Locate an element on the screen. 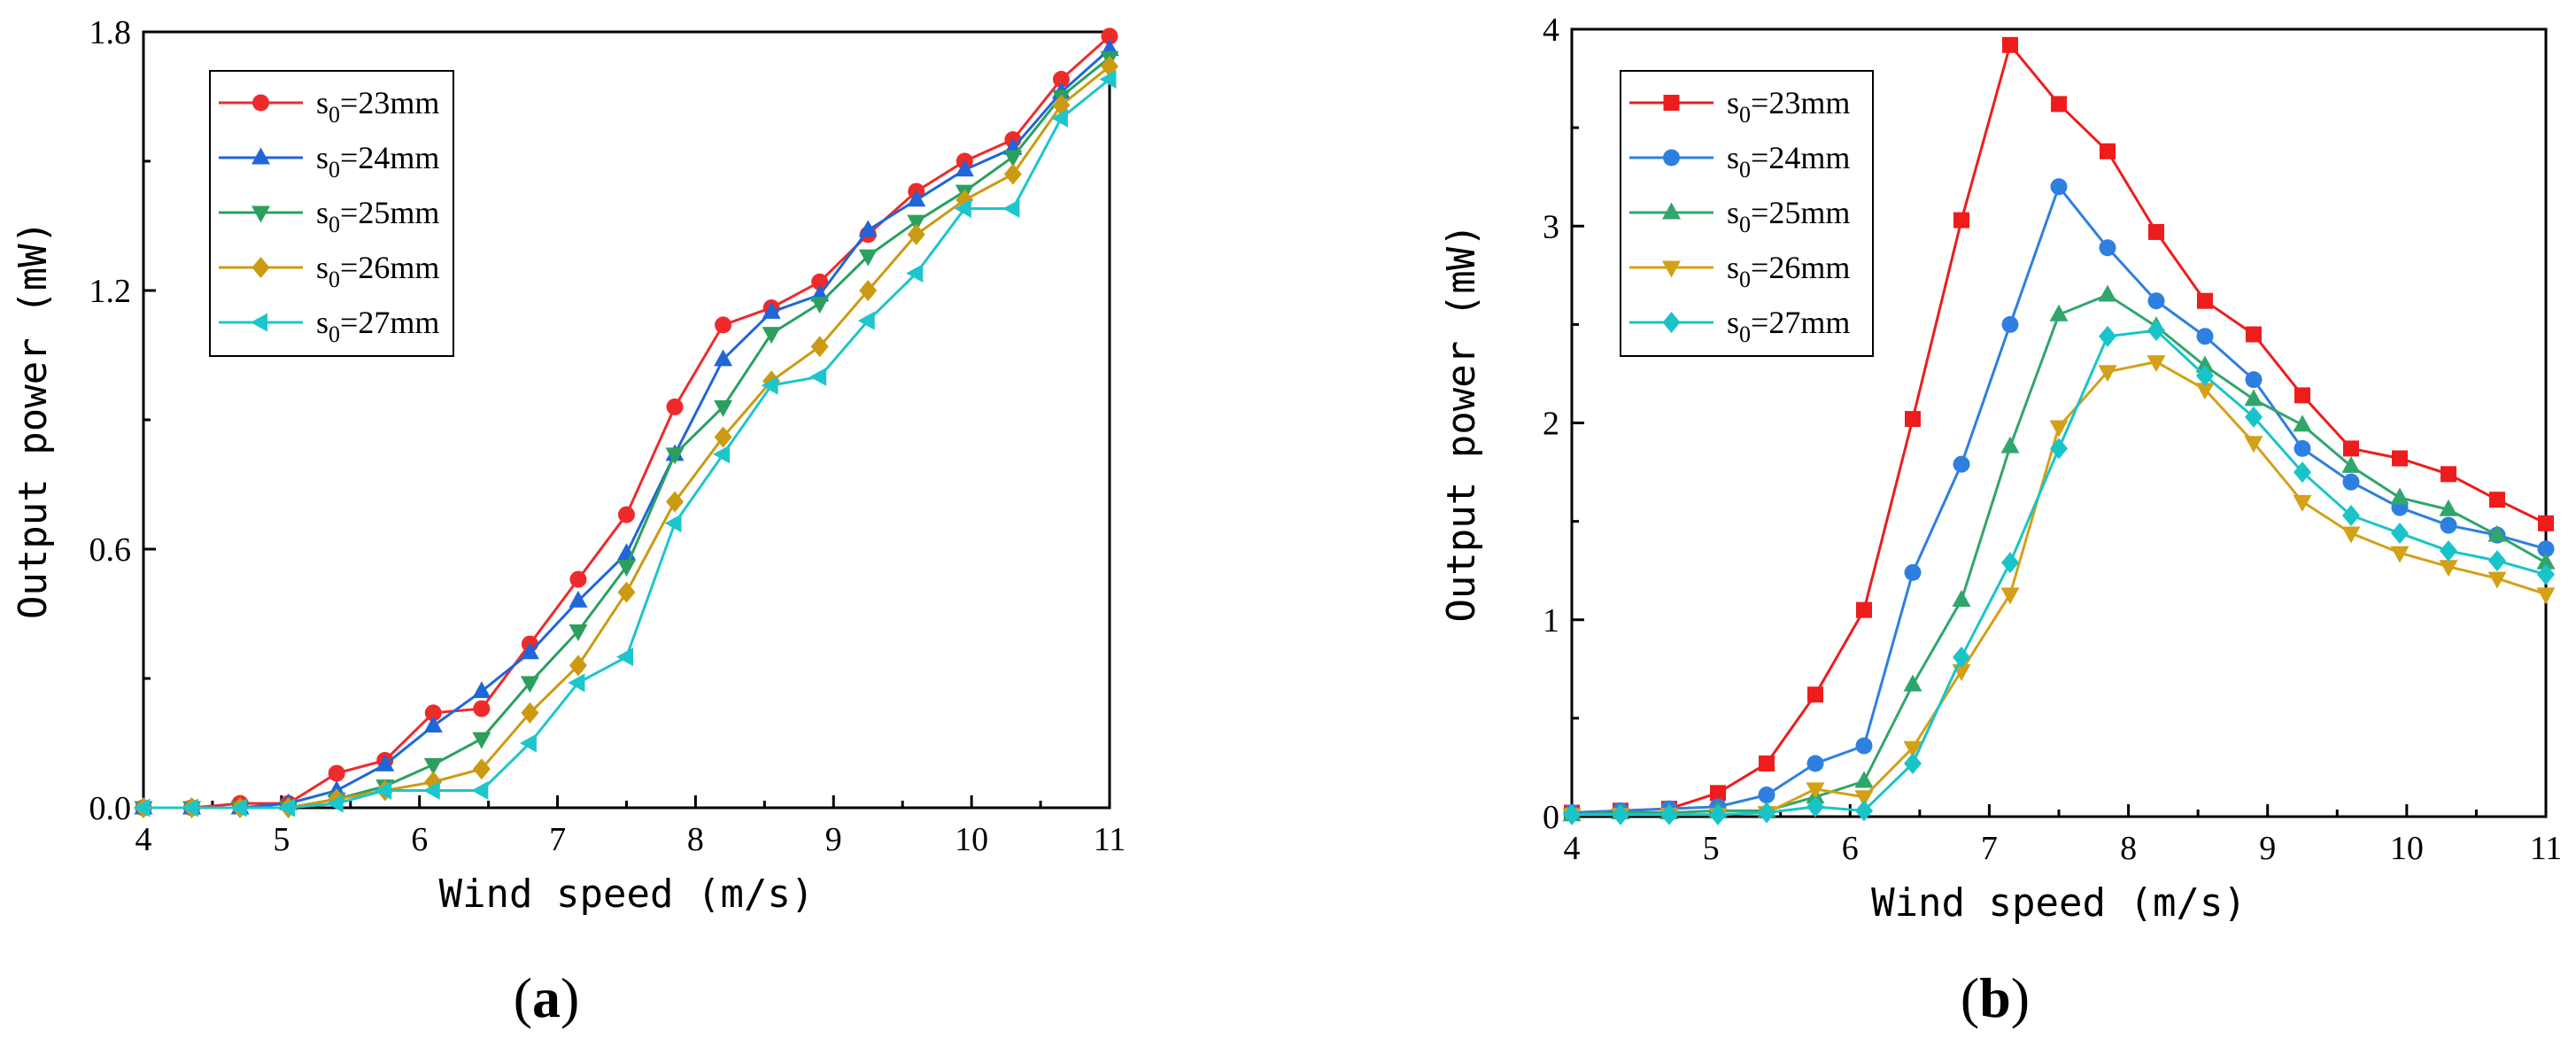 This screenshot has width=2576, height=1054. y-tick-label: 1 is located at coordinates (1551, 620).